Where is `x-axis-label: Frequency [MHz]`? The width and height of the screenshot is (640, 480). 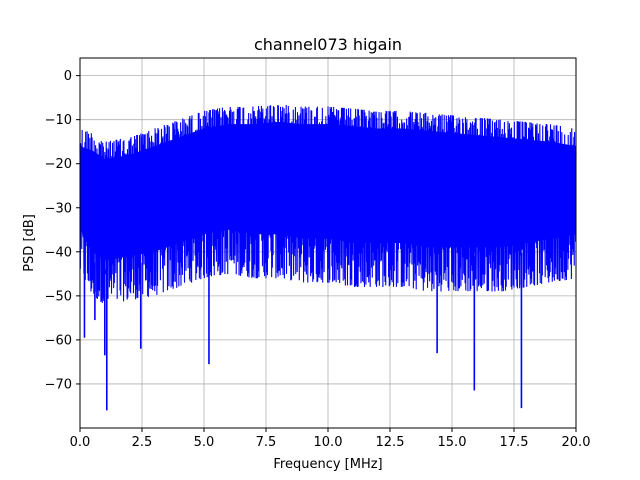 x-axis-label: Frequency [MHz] is located at coordinates (327, 464).